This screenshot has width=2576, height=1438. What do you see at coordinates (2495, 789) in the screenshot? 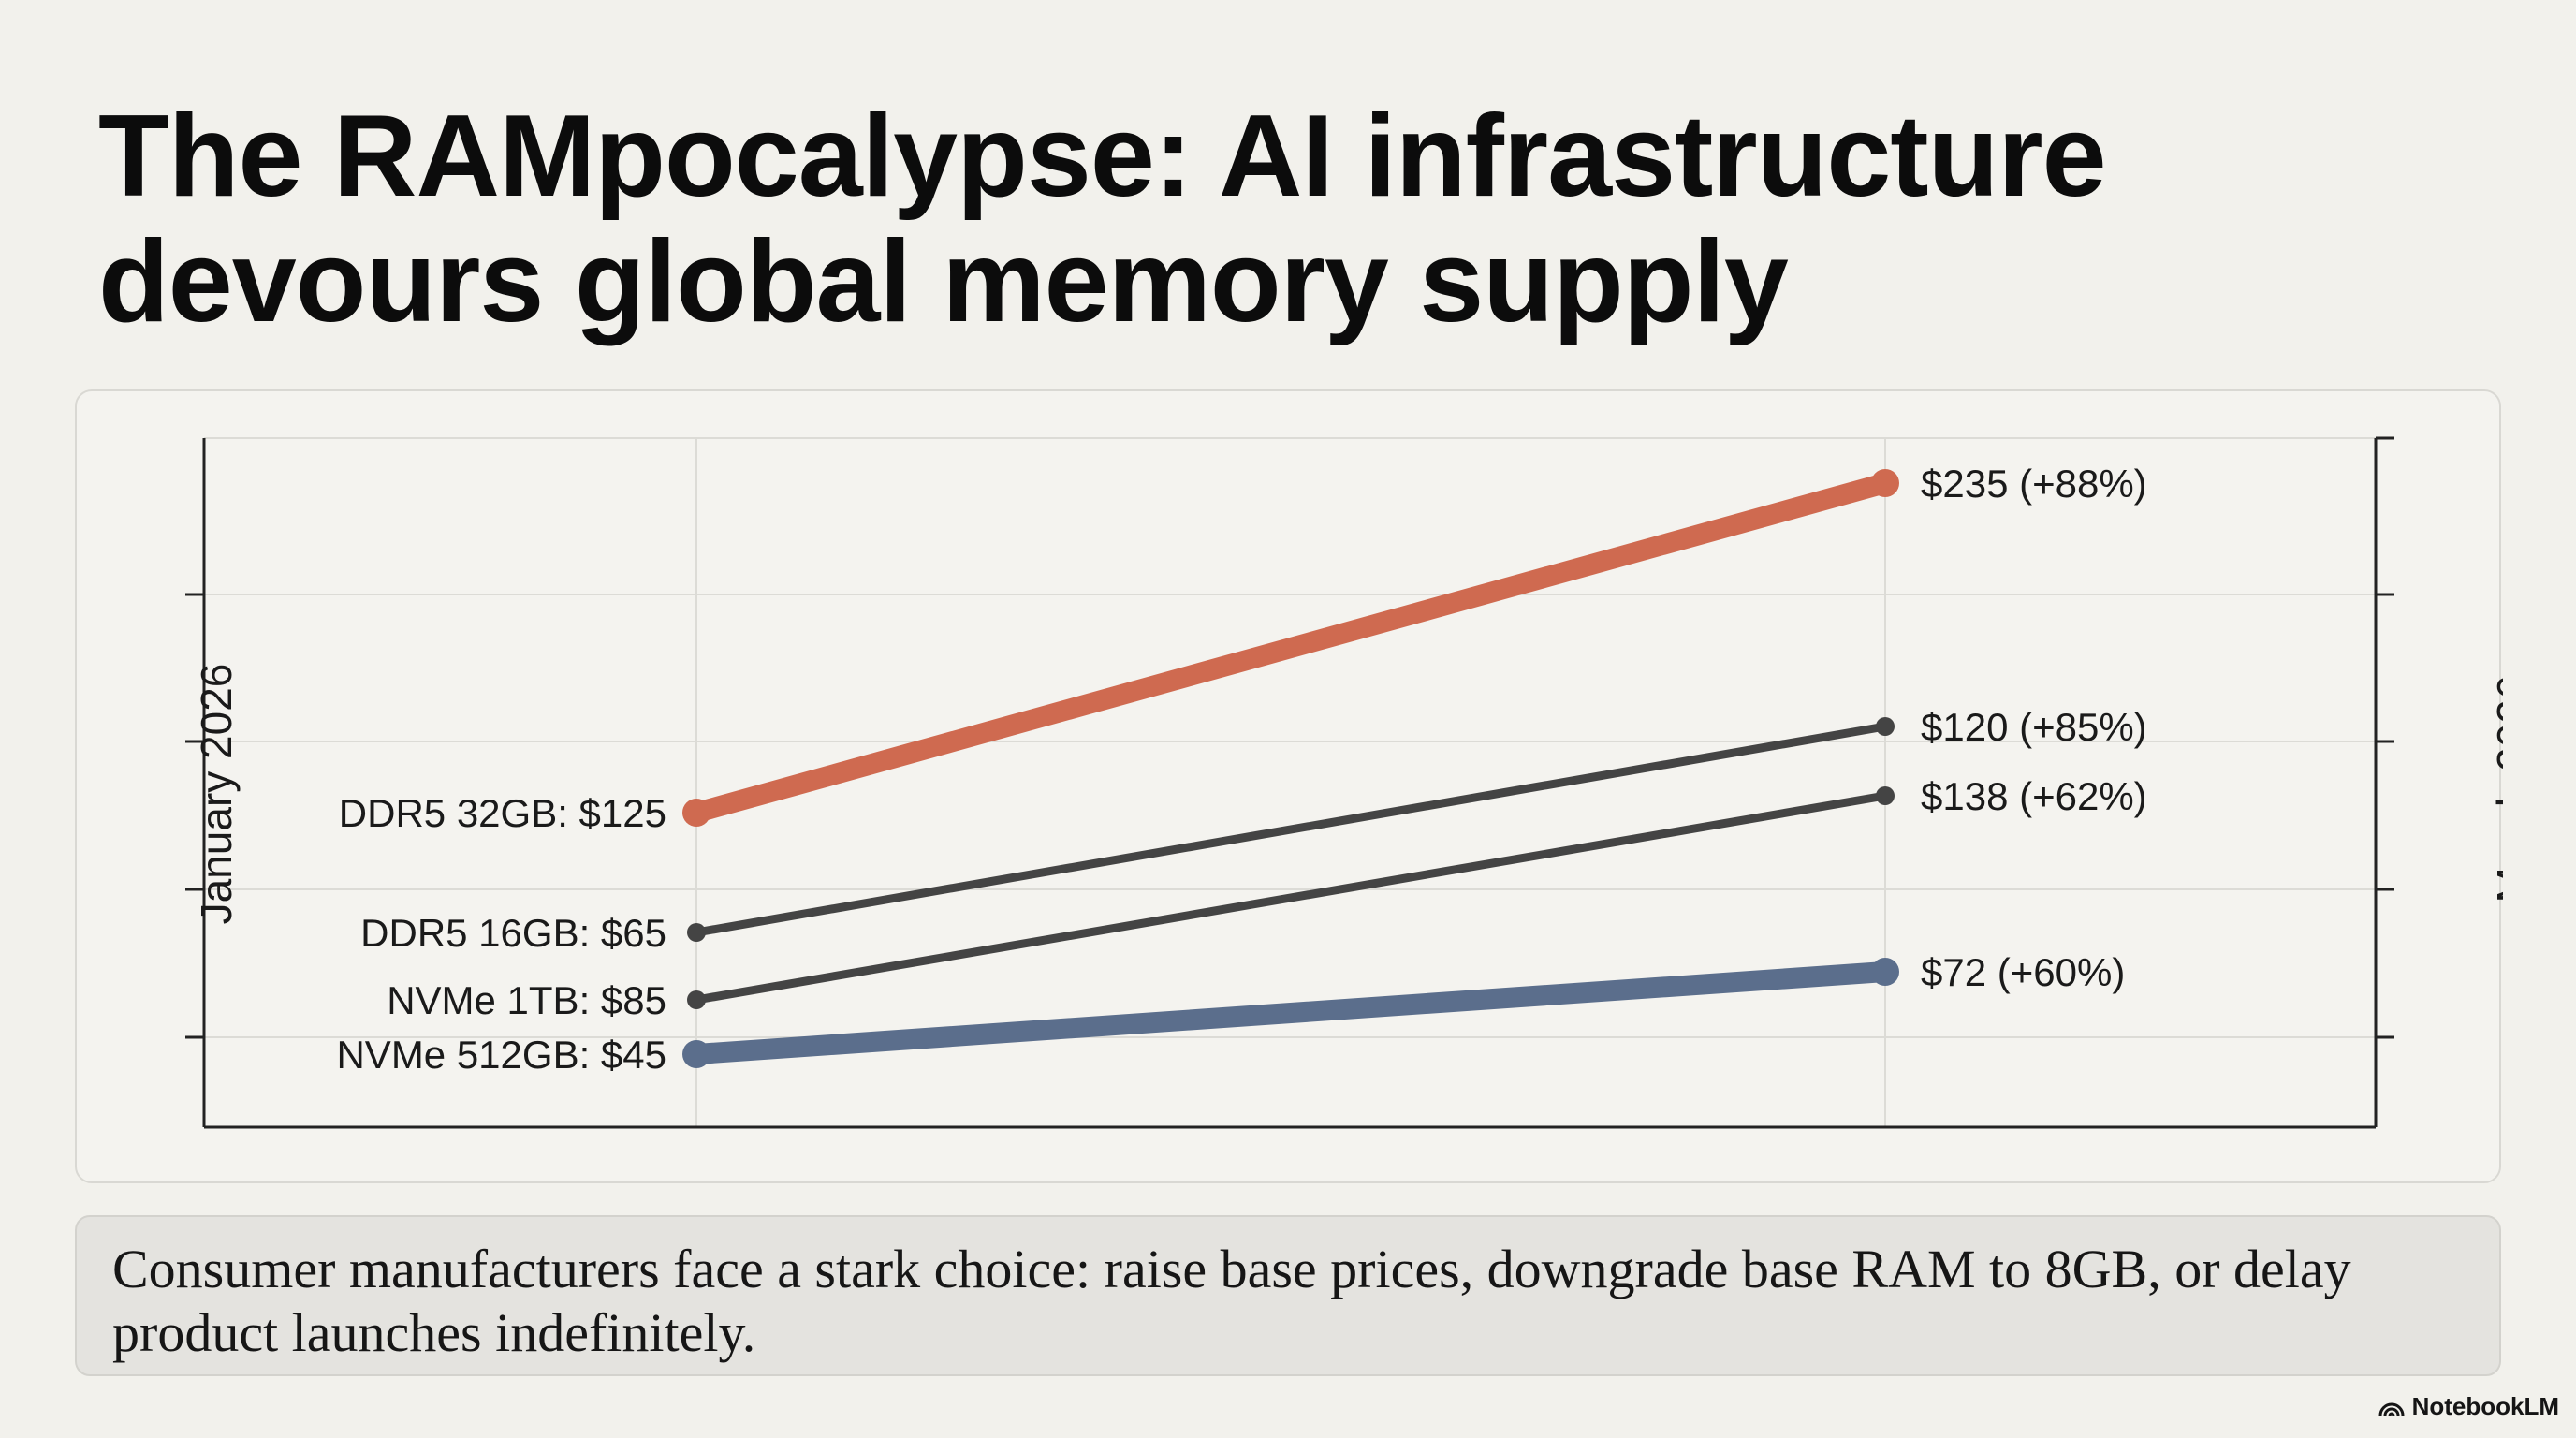
I see `right-axis-label: March 2026` at bounding box center [2495, 789].